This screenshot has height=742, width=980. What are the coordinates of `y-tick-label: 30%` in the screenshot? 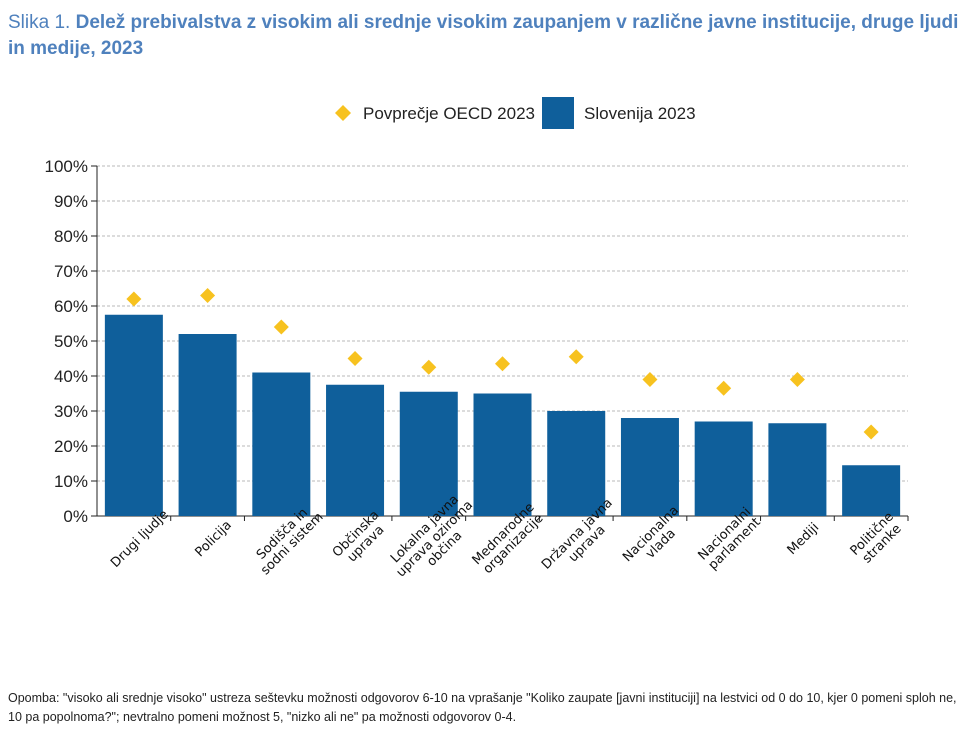 It's located at (71, 411).